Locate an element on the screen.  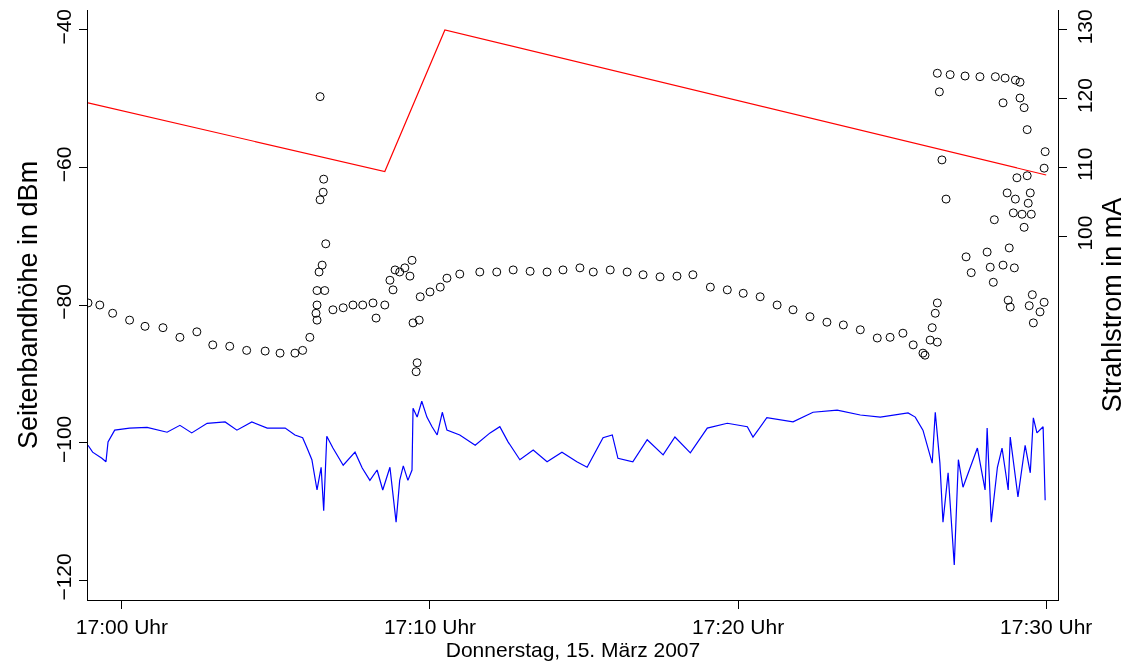
y-tick-label: −100 is located at coordinates (63, 439).